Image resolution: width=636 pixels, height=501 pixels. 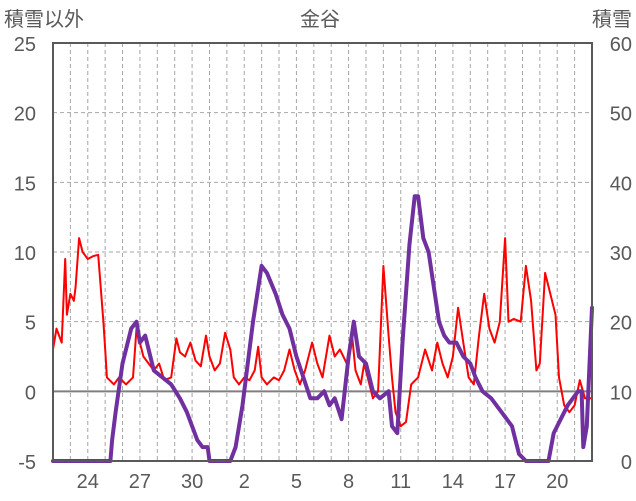 I want to click on left-tick-label: -5, so click(x=27, y=463).